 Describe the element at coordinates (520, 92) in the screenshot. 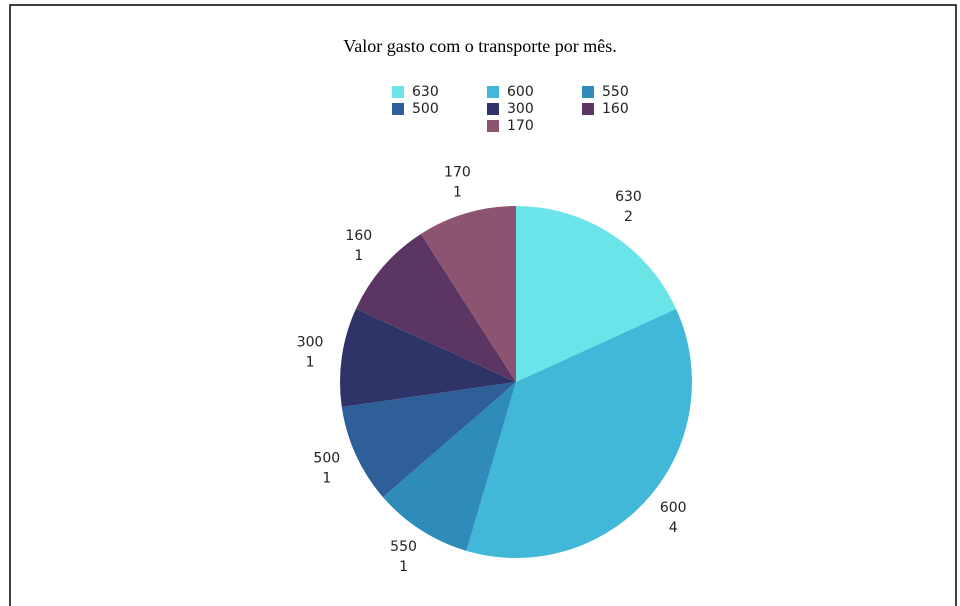

I see `legend-label: 600` at that location.